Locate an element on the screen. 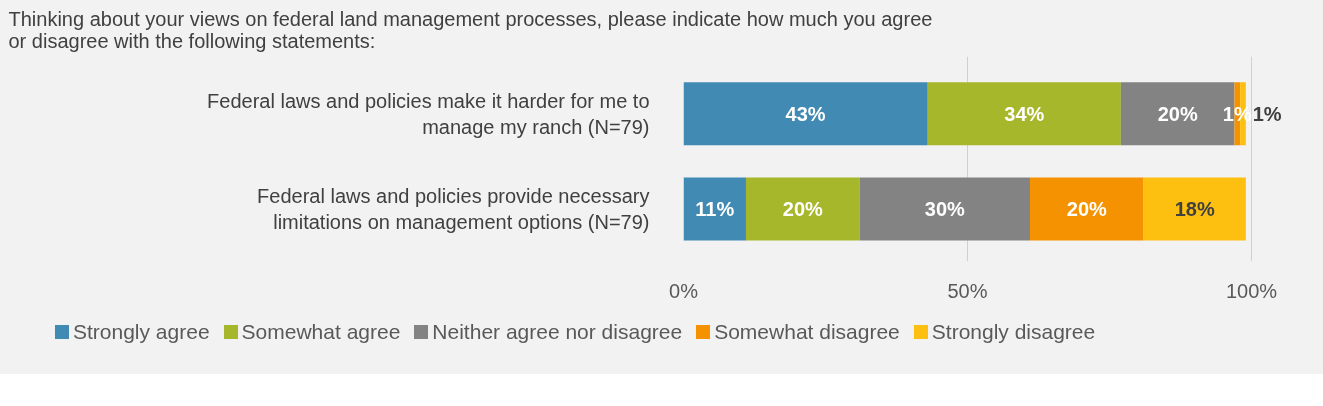  data-label: 11% is located at coordinates (715, 209).